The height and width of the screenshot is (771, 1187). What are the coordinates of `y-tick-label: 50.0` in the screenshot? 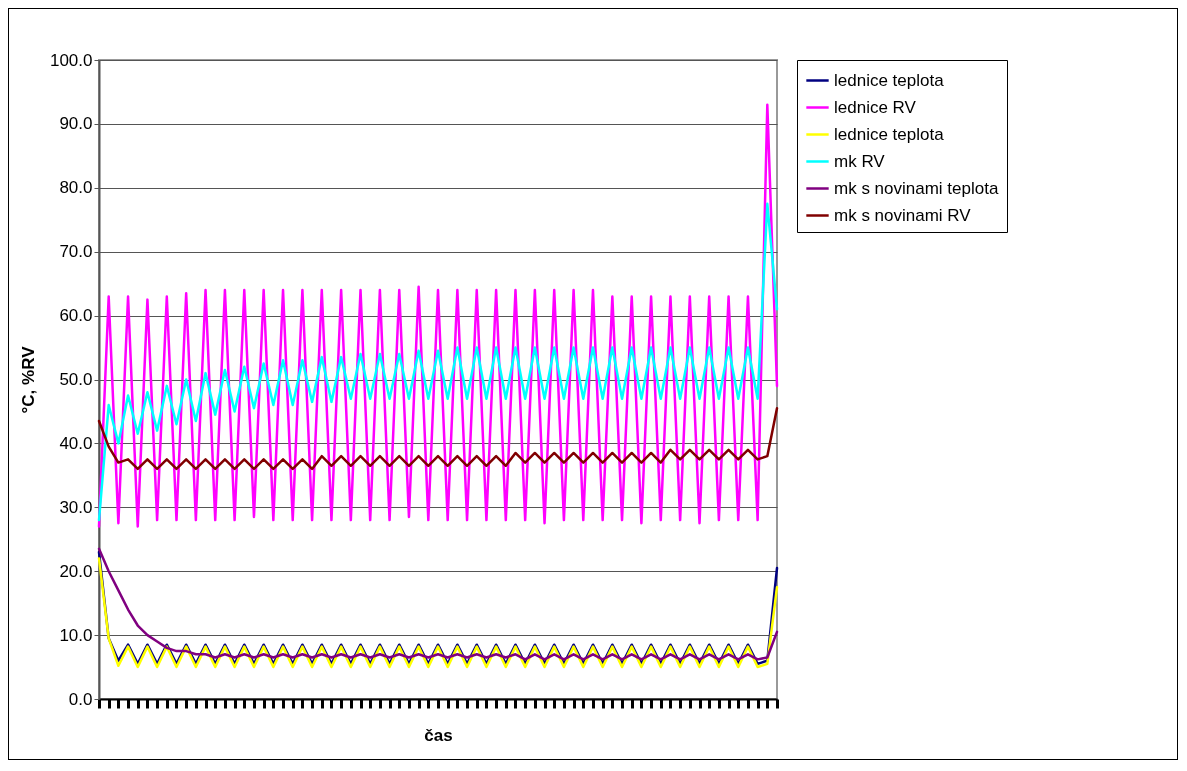 It's located at (76, 379).